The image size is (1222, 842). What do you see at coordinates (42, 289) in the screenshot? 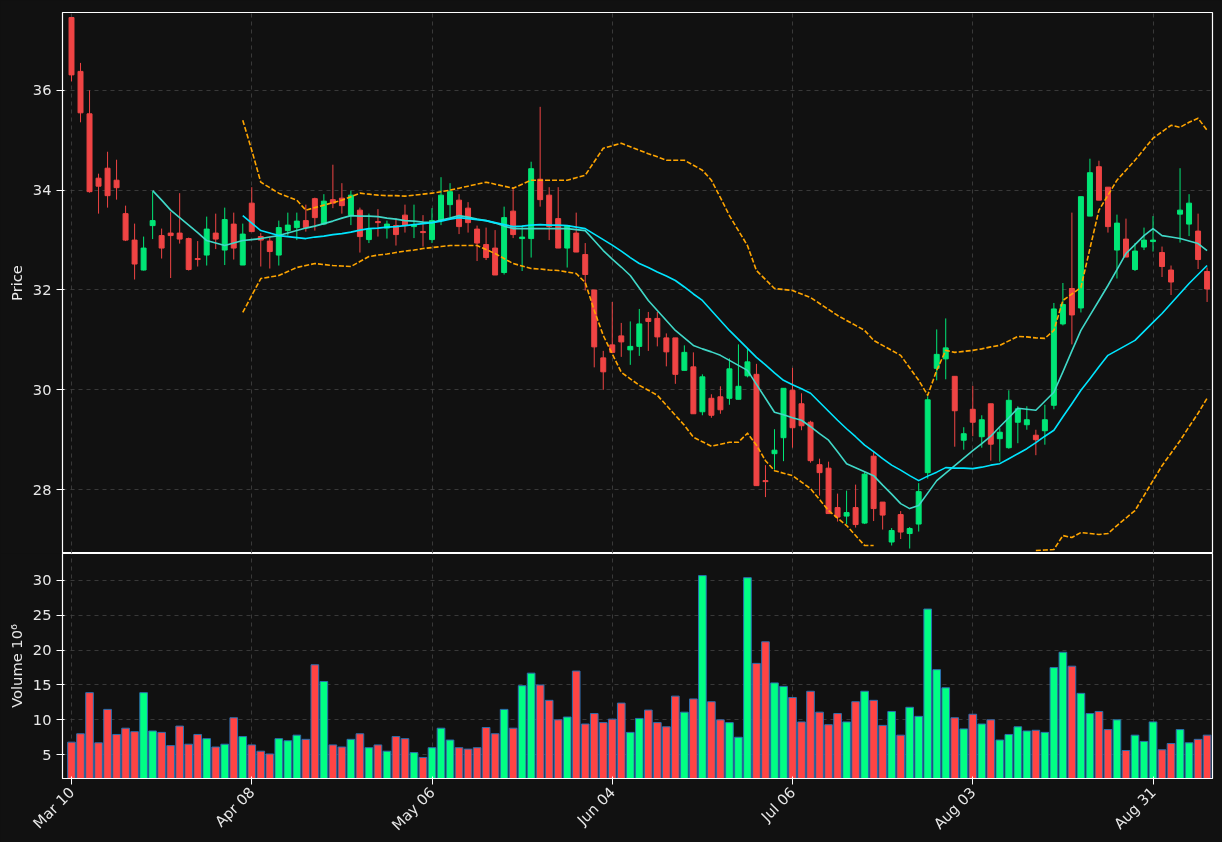
I see `y-tick-label: 32` at bounding box center [42, 289].